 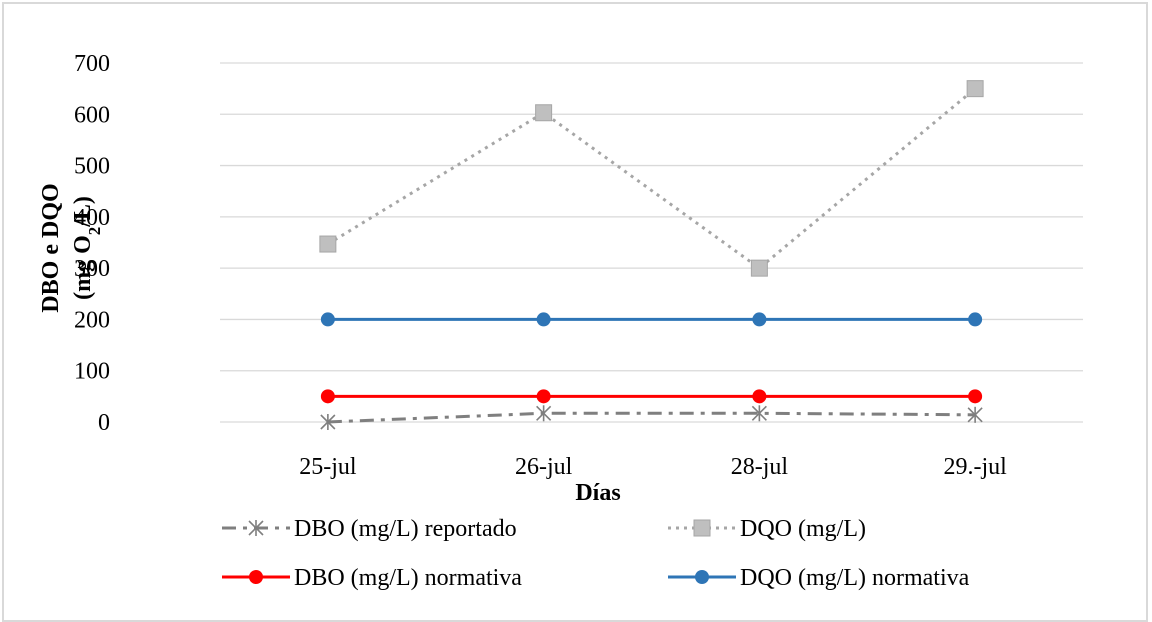 I want to click on y-axis-title-line1: DBO e DQO, so click(x=51, y=247).